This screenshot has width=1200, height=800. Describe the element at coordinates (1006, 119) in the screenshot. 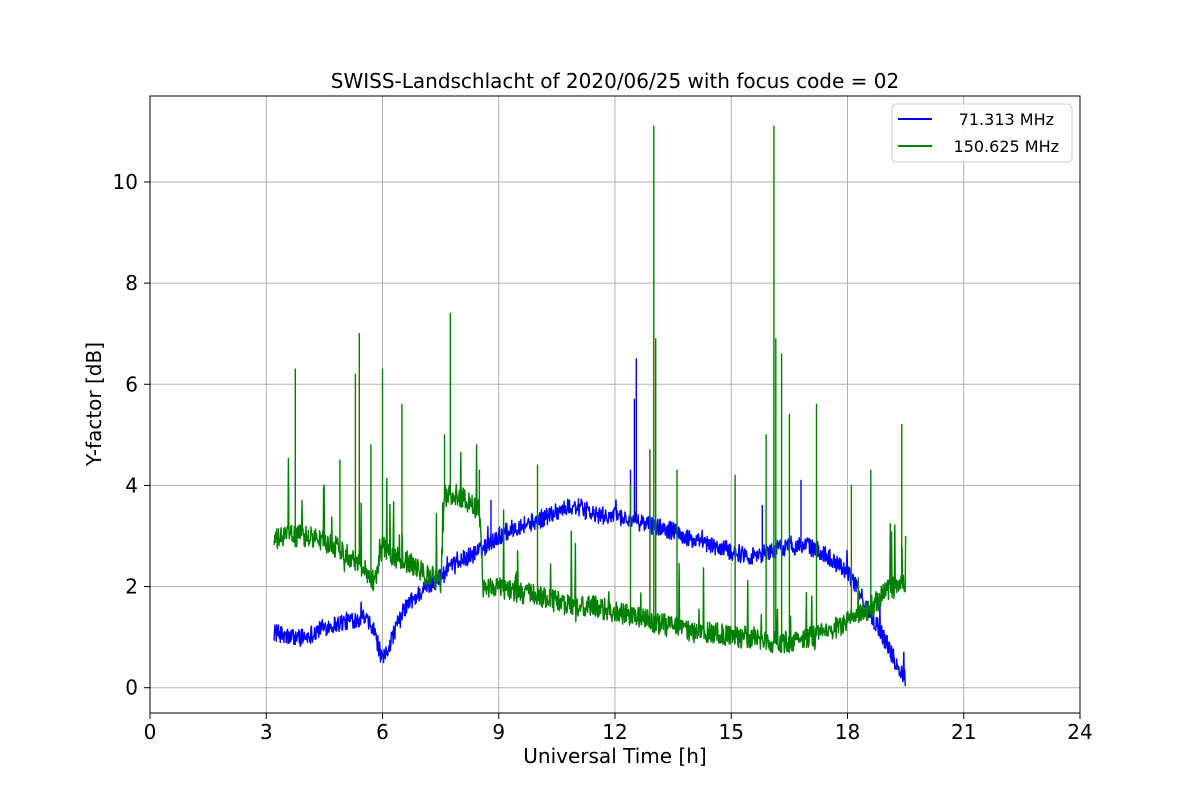

I see `legend-label-71-mhz: 71.313 MHz` at that location.